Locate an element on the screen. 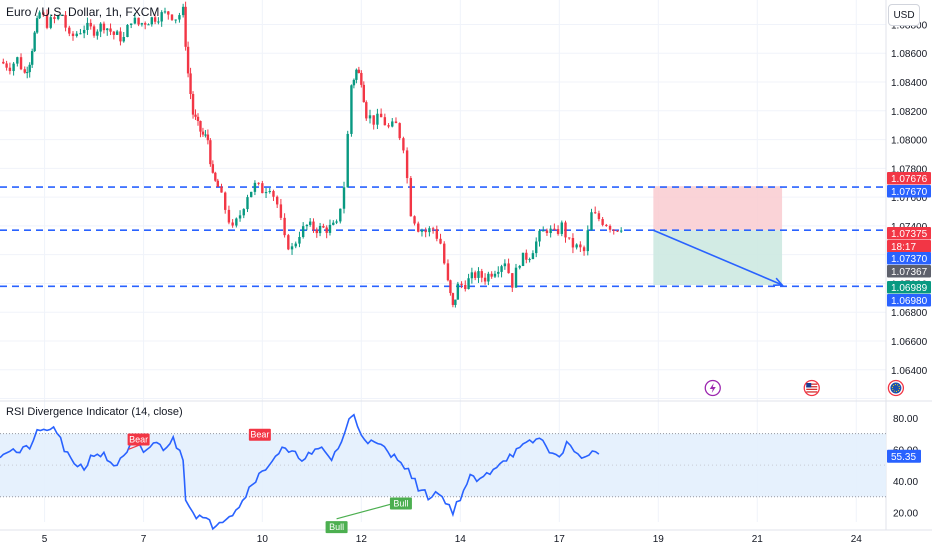 The image size is (932, 550). price-axis-label: 1.07670 is located at coordinates (909, 192).